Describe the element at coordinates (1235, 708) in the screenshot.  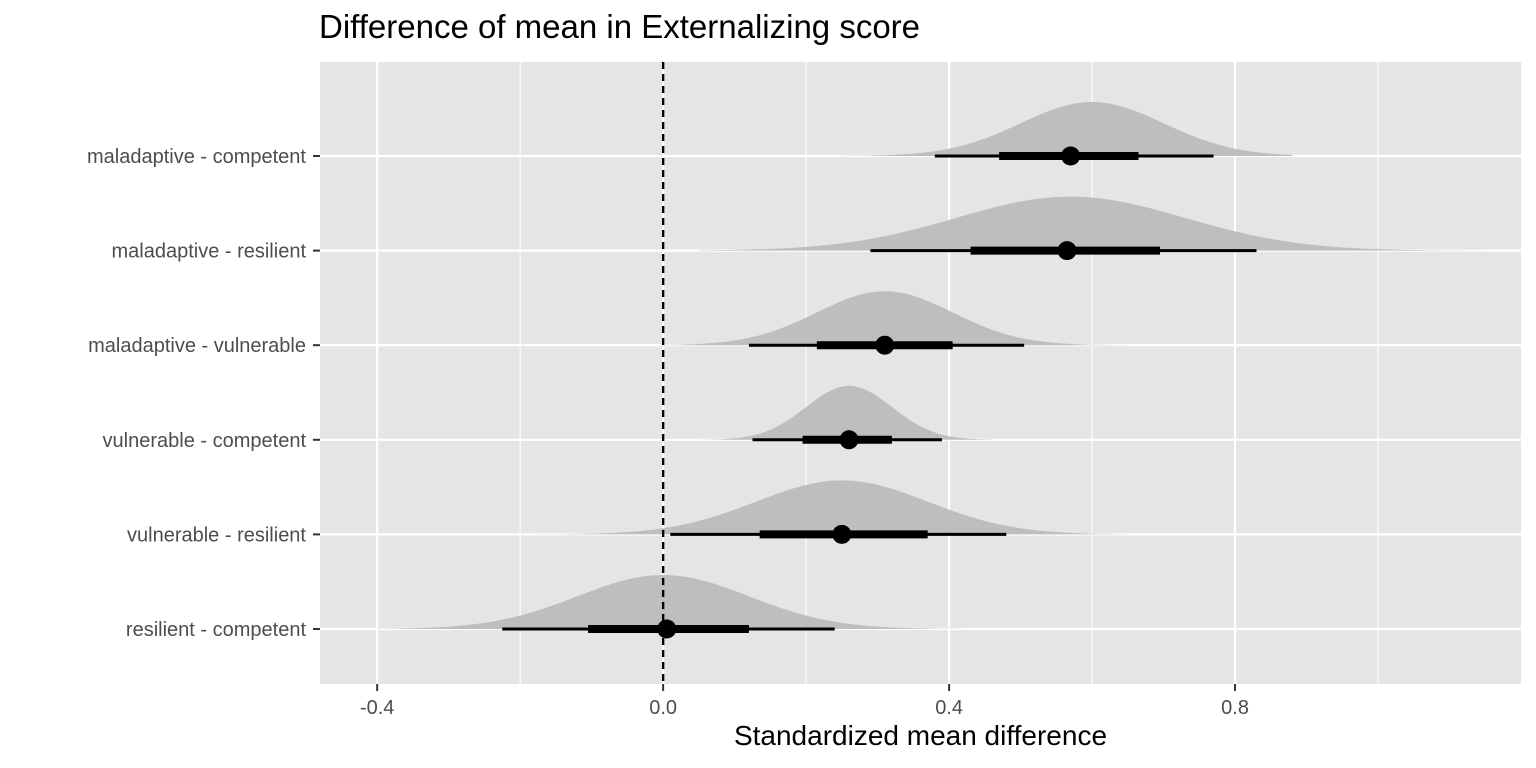
I see `x-tick-label: 0.8` at that location.